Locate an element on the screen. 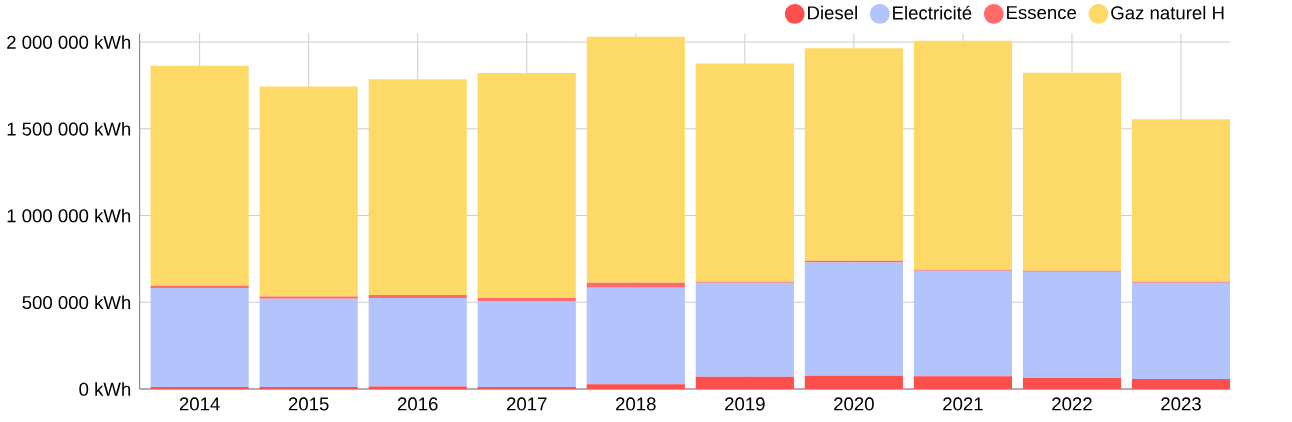  x-tick-label: 2017 is located at coordinates (527, 404).